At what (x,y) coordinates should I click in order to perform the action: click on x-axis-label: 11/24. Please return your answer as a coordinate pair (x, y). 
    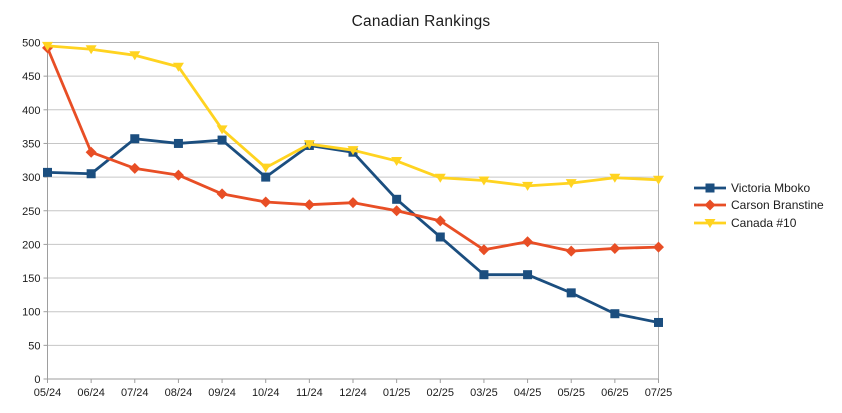
    Looking at the image, I should click on (309, 393).